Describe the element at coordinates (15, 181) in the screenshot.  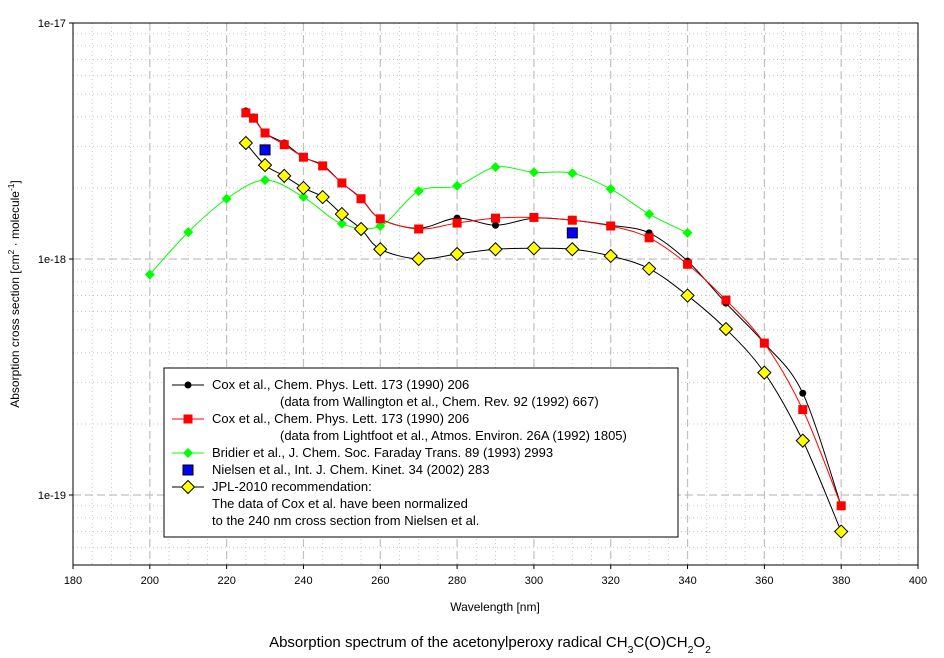
I see `title-segment: ]` at that location.